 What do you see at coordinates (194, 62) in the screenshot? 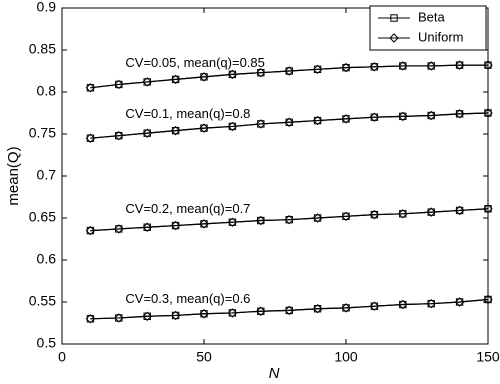
I see `annotation: CV=0.05, mean(q)=0.85` at bounding box center [194, 62].